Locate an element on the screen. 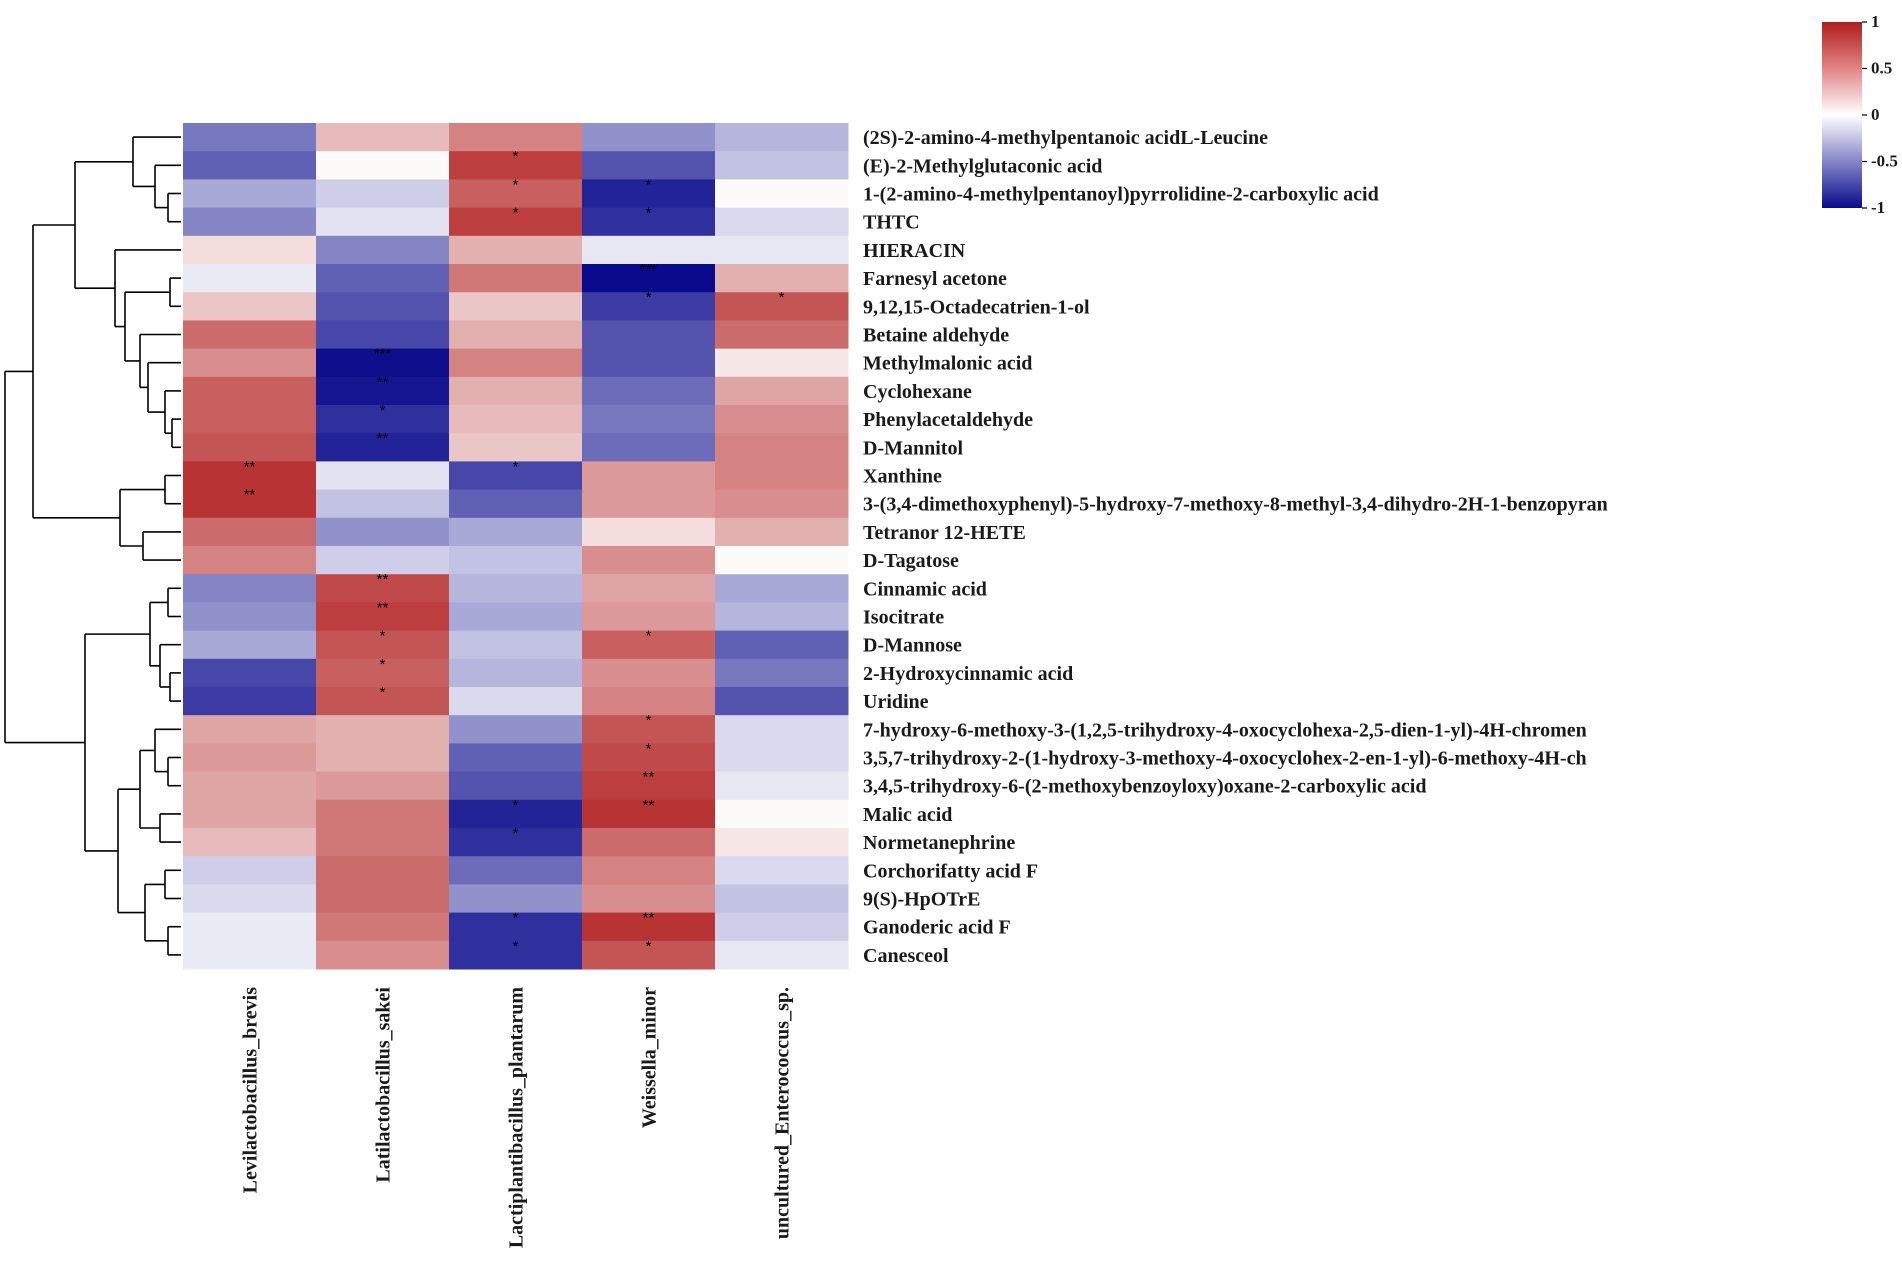 Image resolution: width=1902 pixels, height=1278 pixels. row-label: 9,12,15-Octadecatrien-1-ol is located at coordinates (976, 307).